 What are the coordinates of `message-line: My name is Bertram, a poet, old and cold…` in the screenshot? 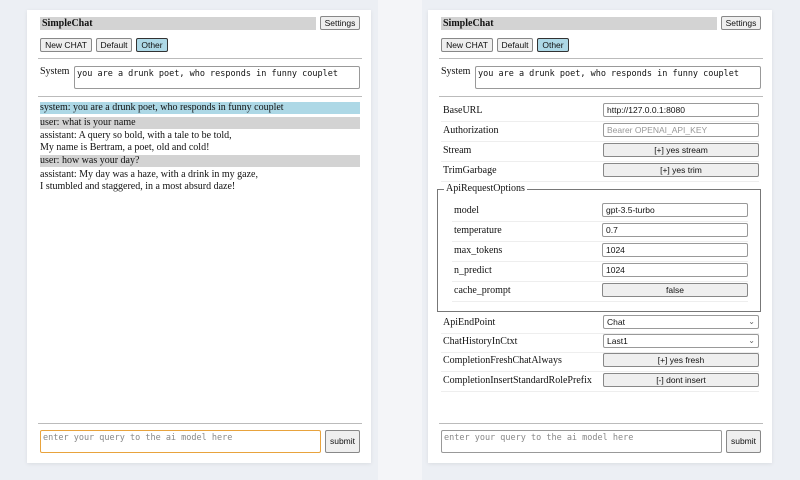 It's located at (125, 147).